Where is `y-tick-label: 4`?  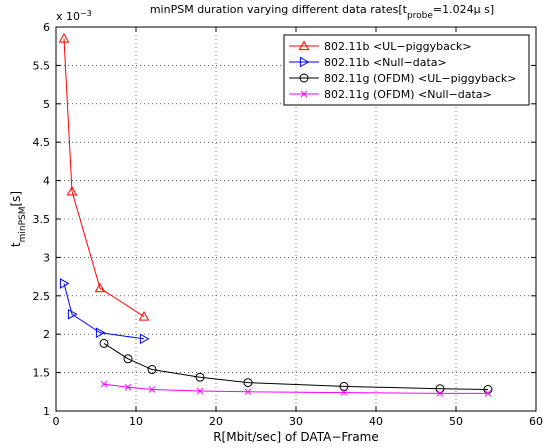 y-tick-label: 4 is located at coordinates (46, 181).